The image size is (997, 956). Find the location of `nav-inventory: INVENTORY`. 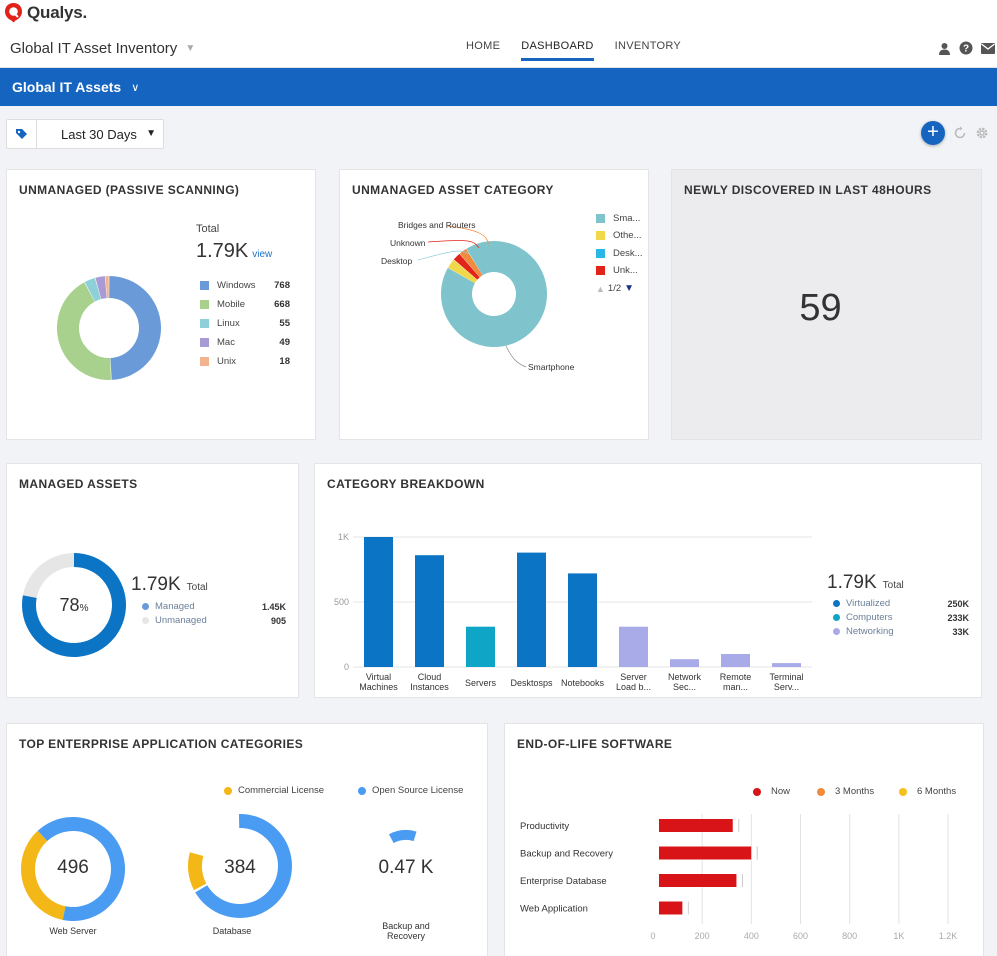

nav-inventory: INVENTORY is located at coordinates (648, 46).